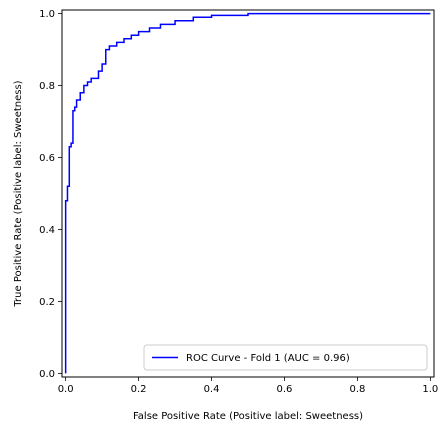  I want to click on y-tick-label: 0.2, so click(47, 302).